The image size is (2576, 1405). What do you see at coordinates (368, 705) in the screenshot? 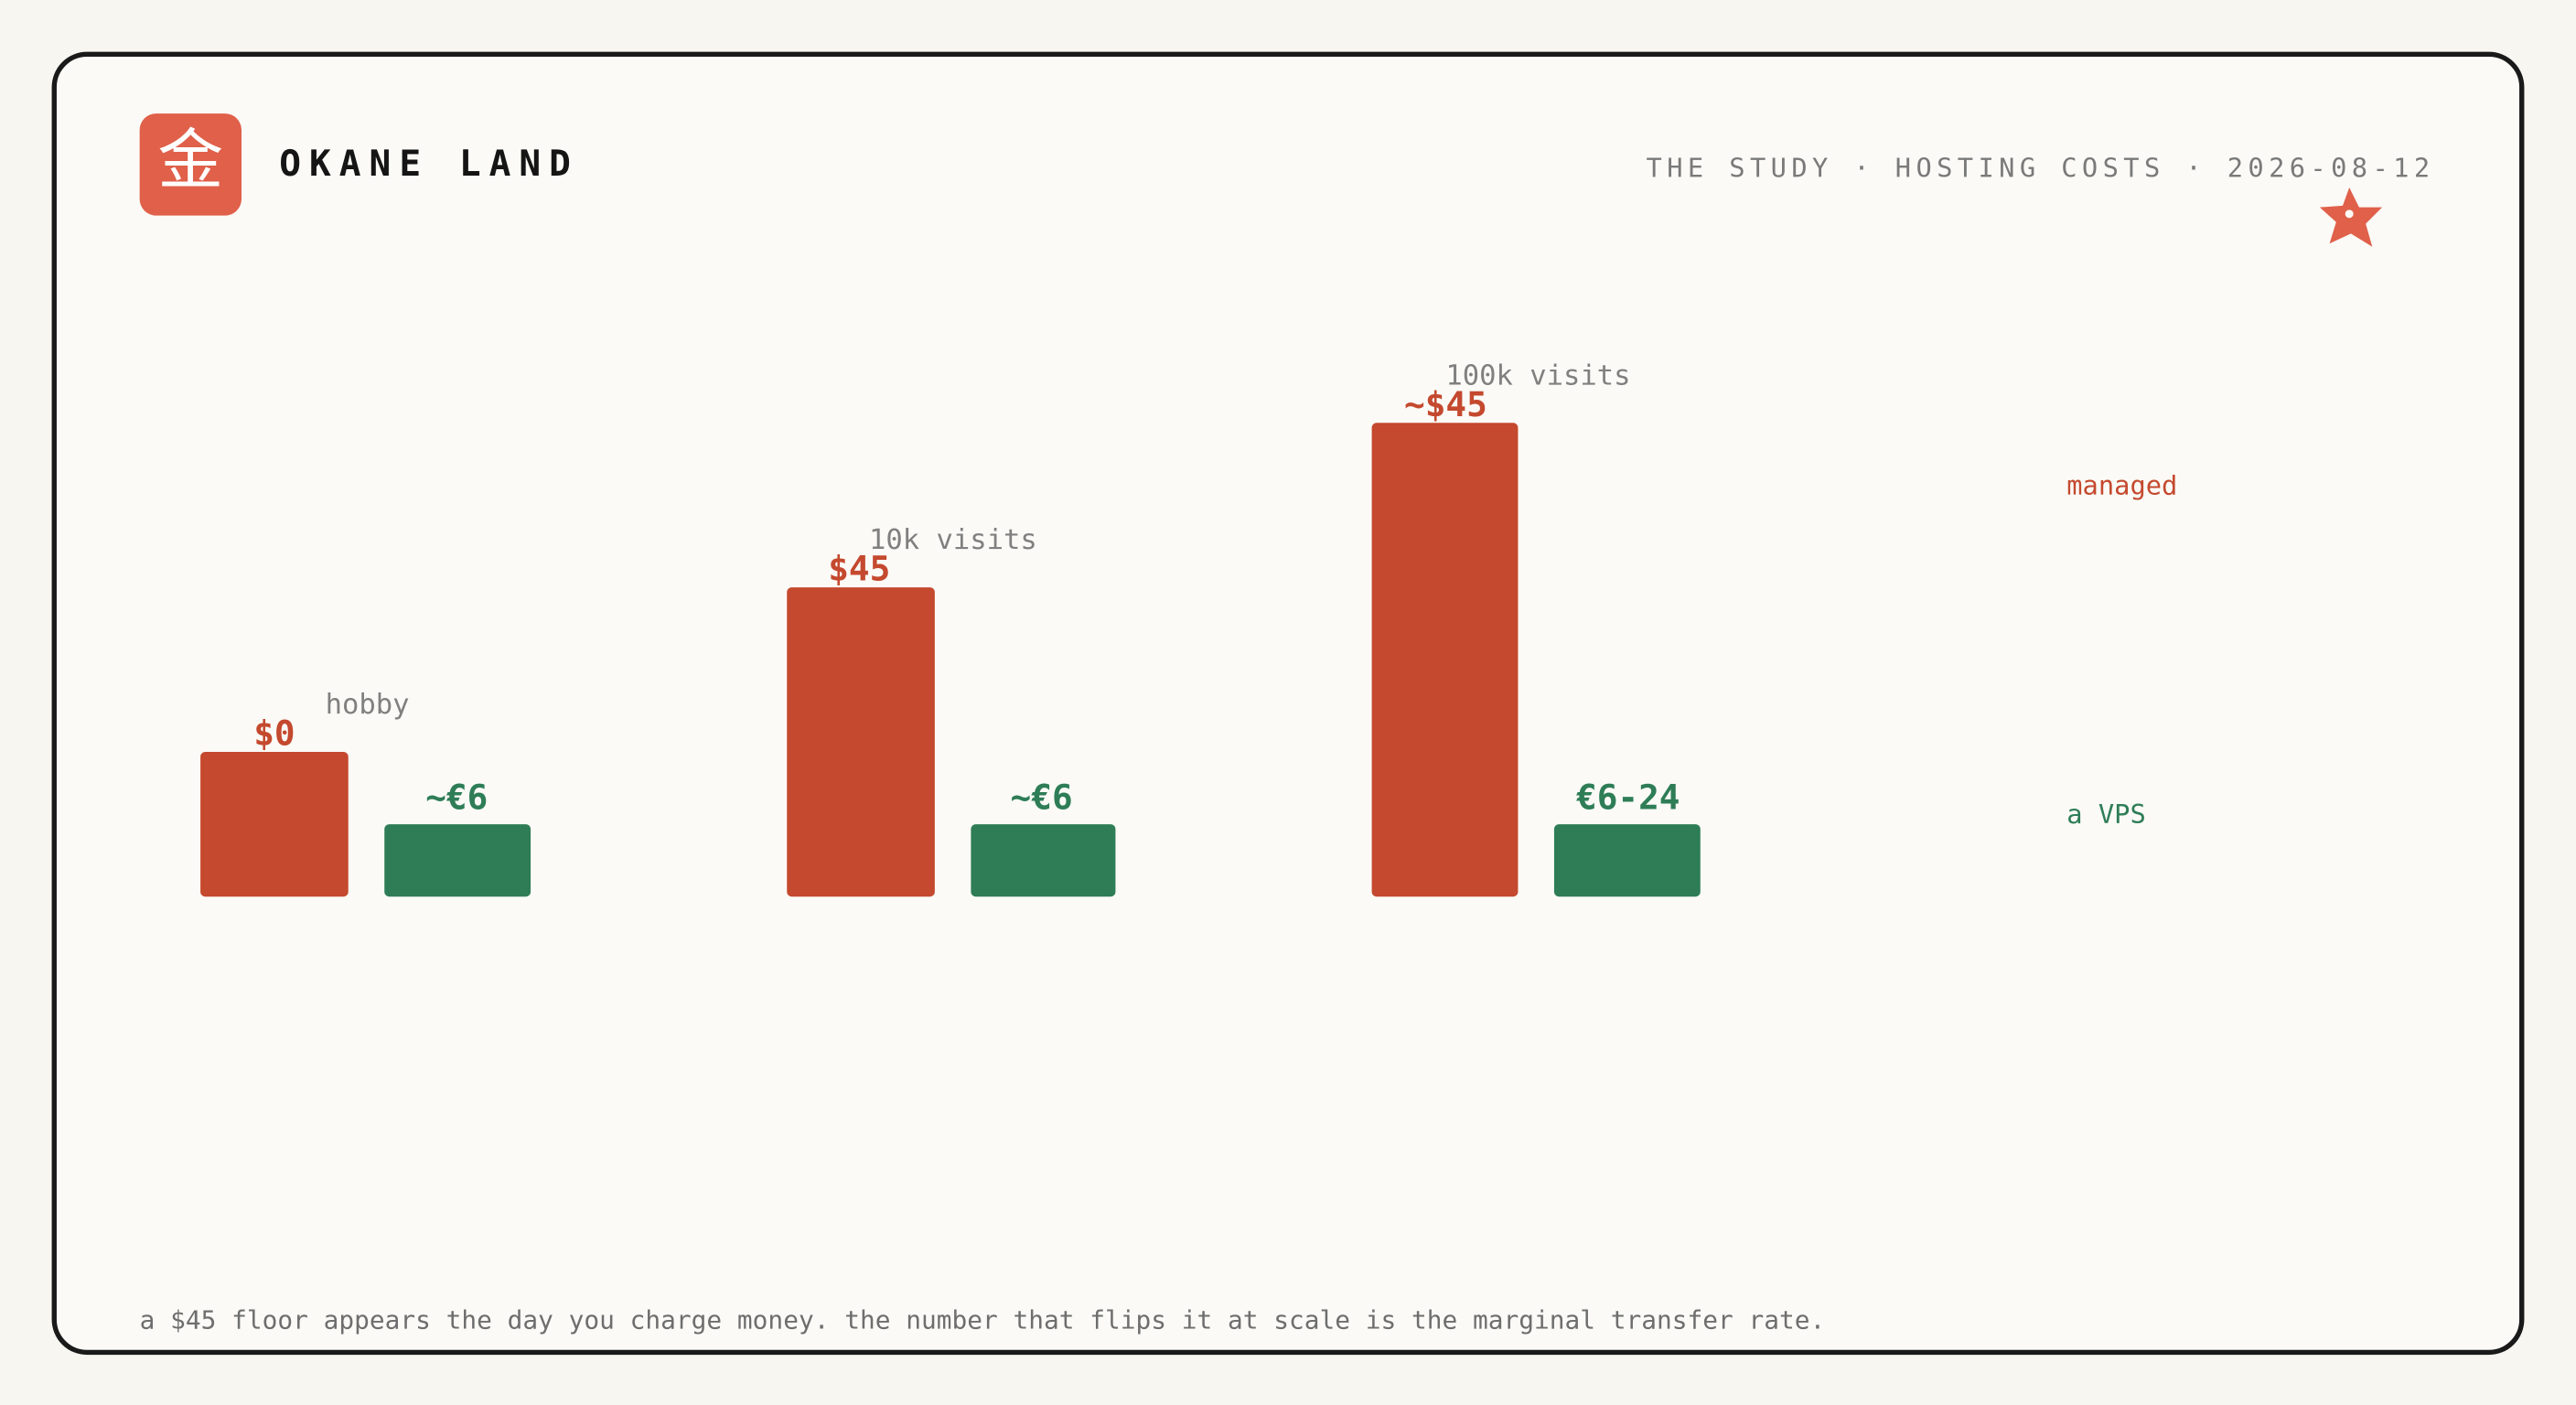
I see `group-label: hobby` at bounding box center [368, 705].